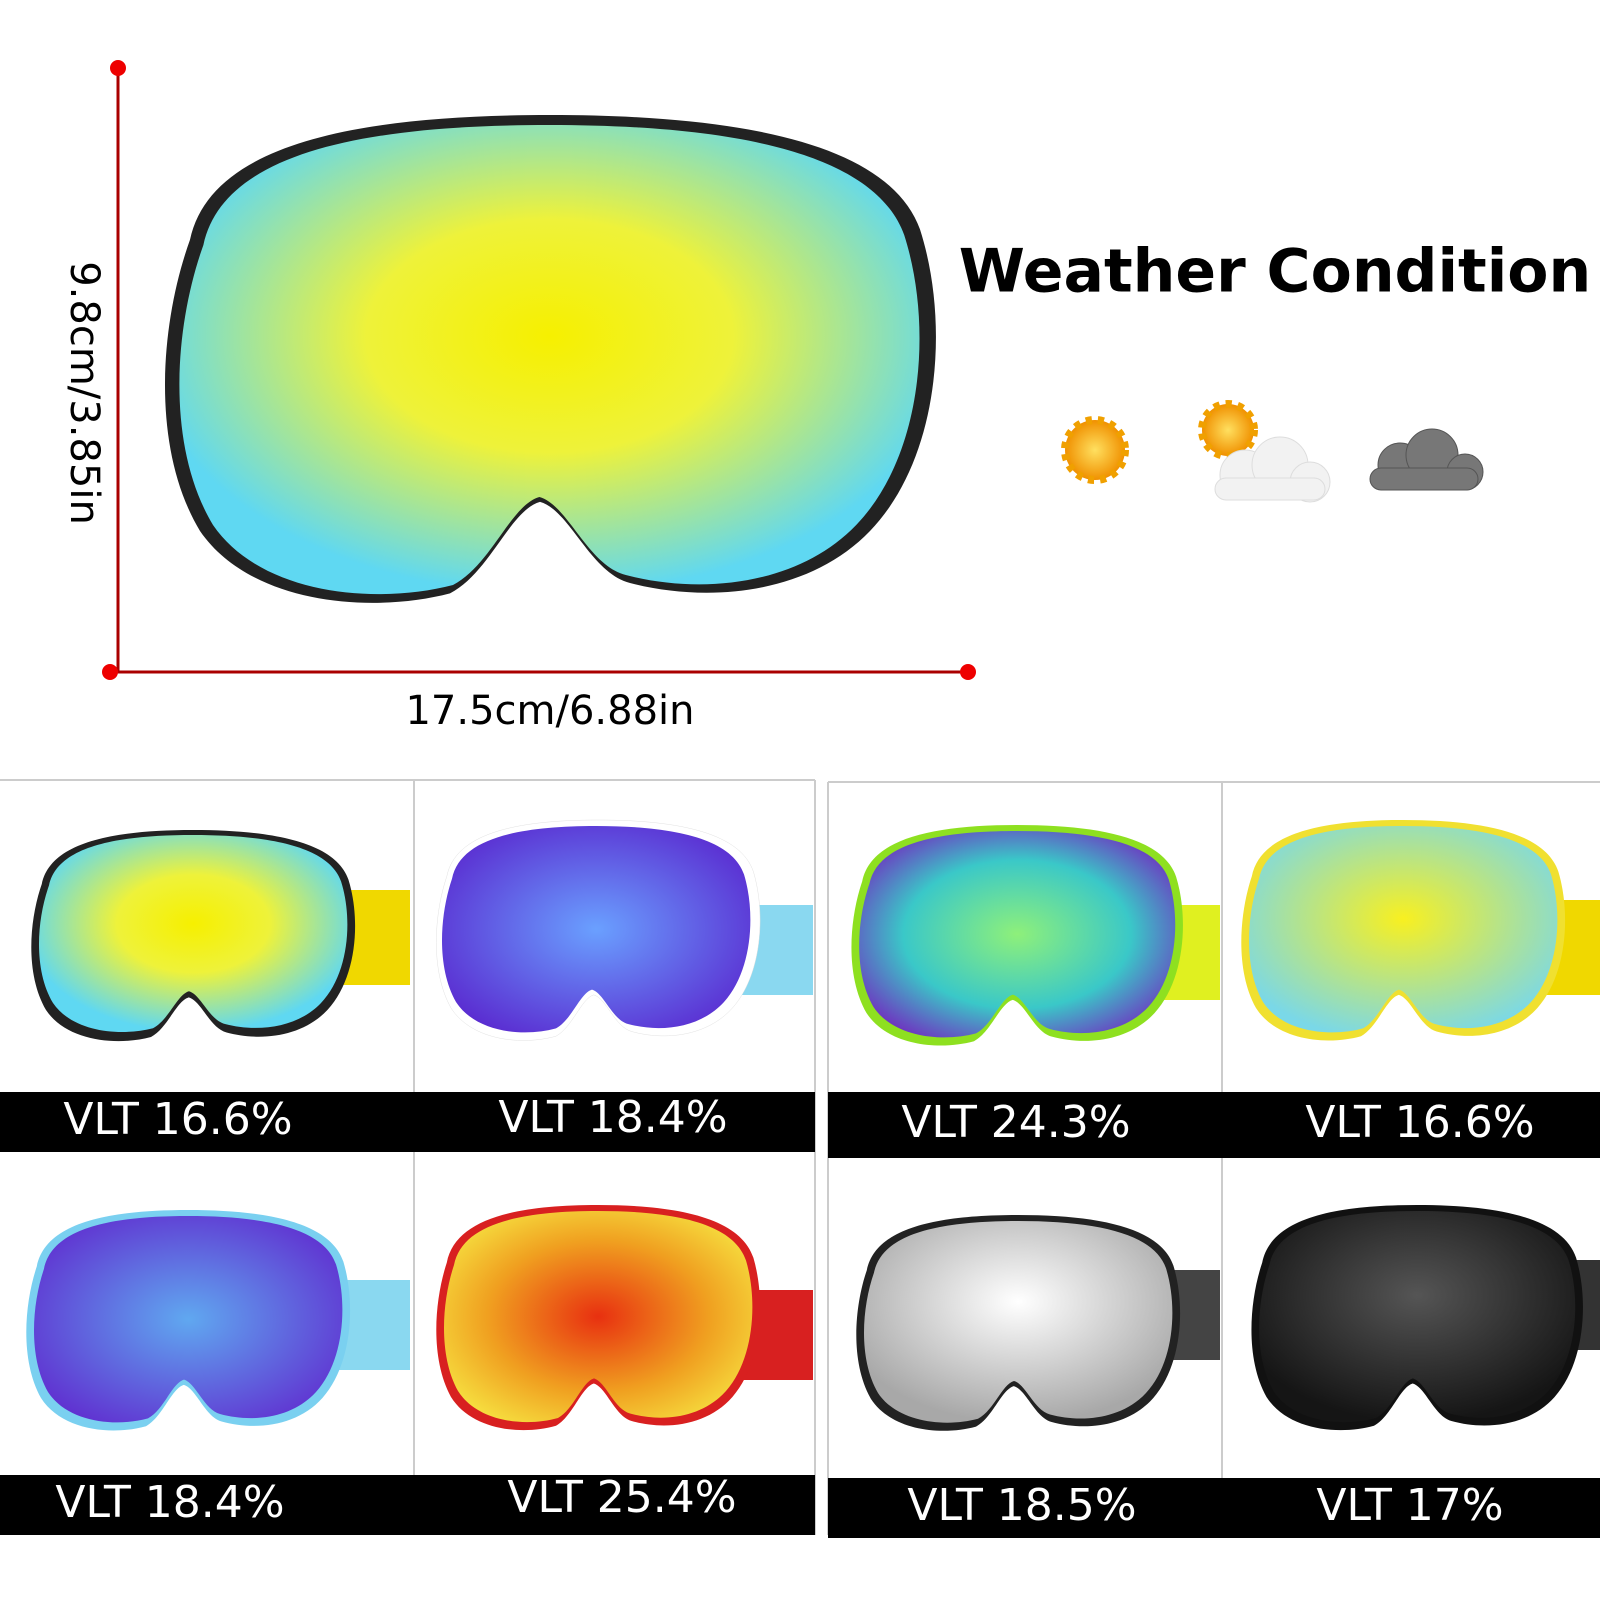  Describe the element at coordinates (1272, 451) in the screenshot. I see `weather-icons` at that location.